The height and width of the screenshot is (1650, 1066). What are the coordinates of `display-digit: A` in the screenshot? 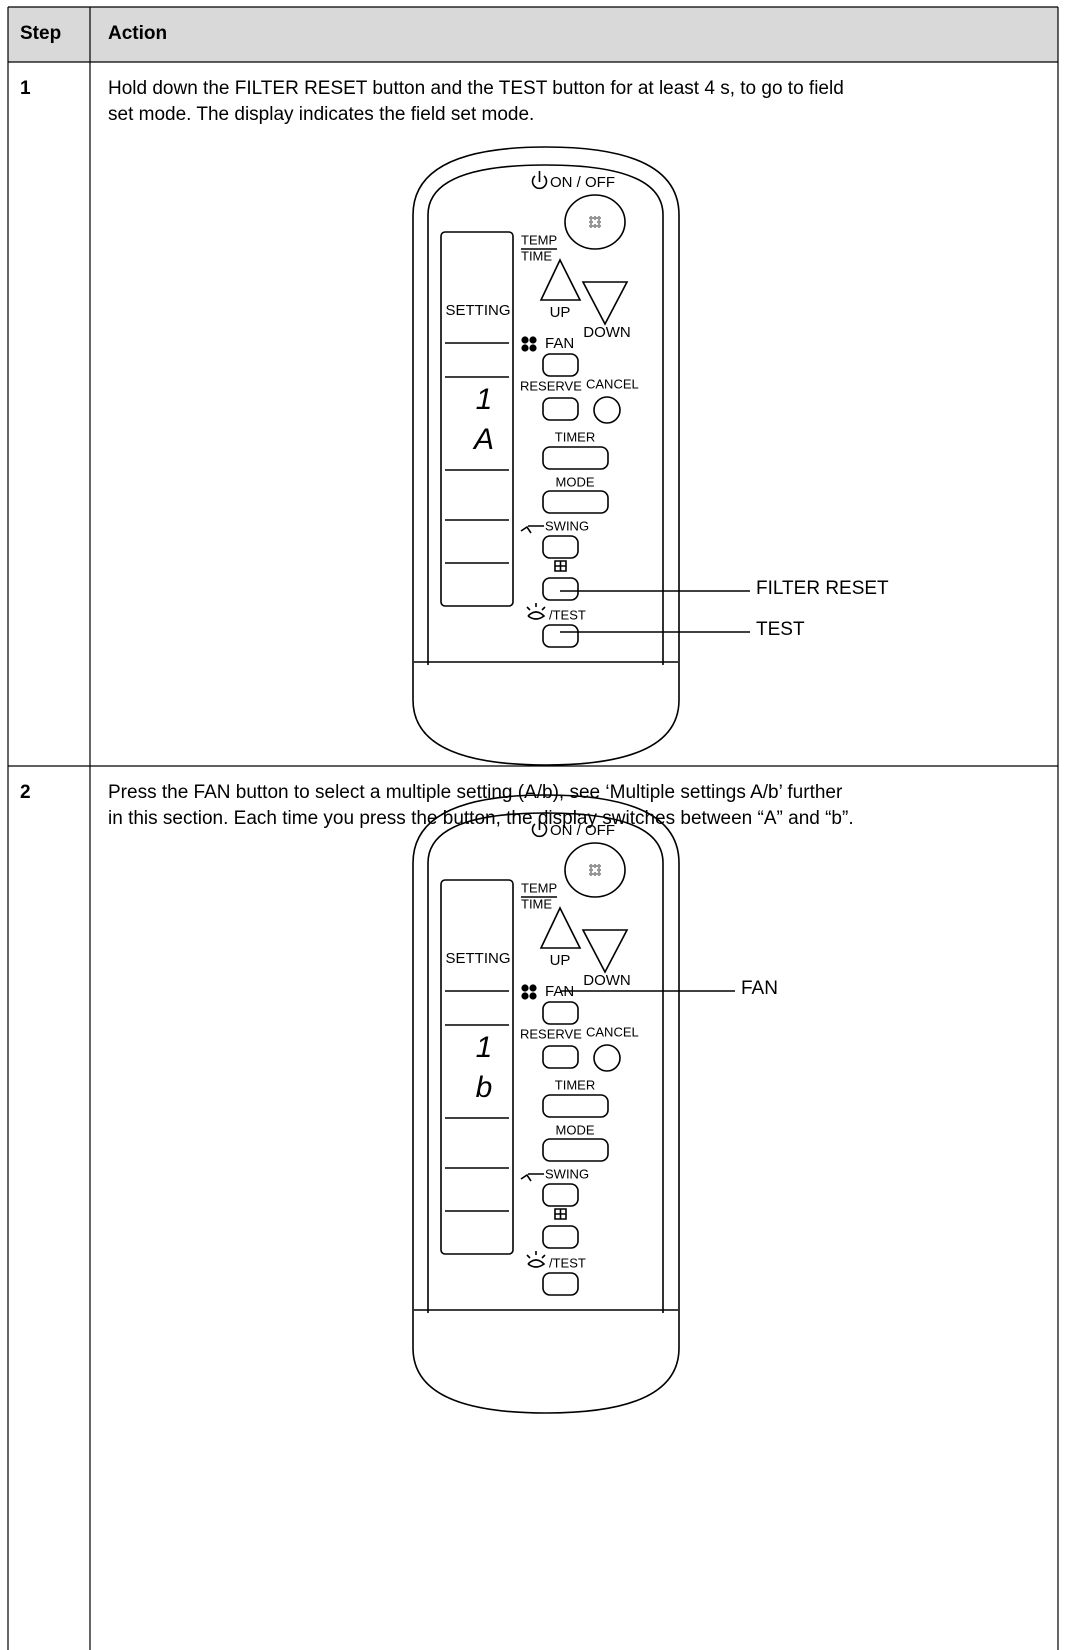 It's located at (483, 439).